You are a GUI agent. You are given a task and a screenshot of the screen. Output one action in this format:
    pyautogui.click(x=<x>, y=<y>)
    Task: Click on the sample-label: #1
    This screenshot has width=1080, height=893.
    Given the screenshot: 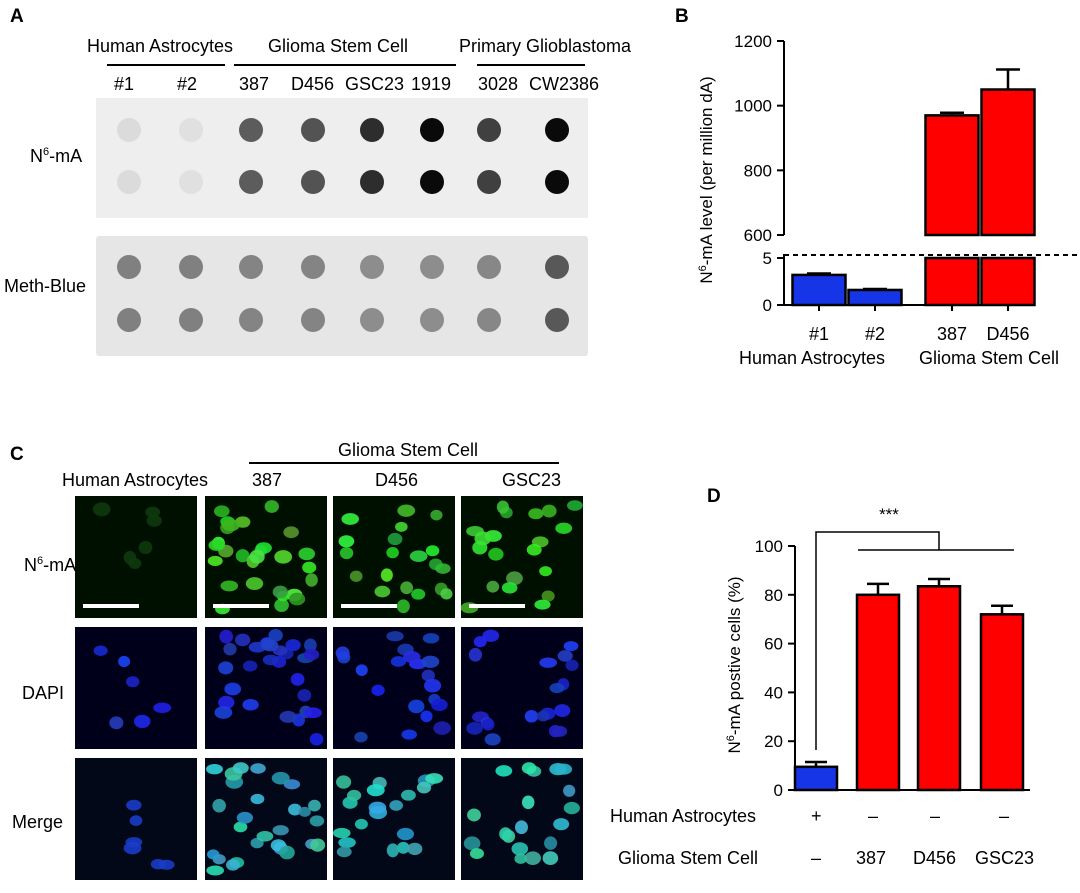 What is the action you would take?
    pyautogui.click(x=124, y=84)
    